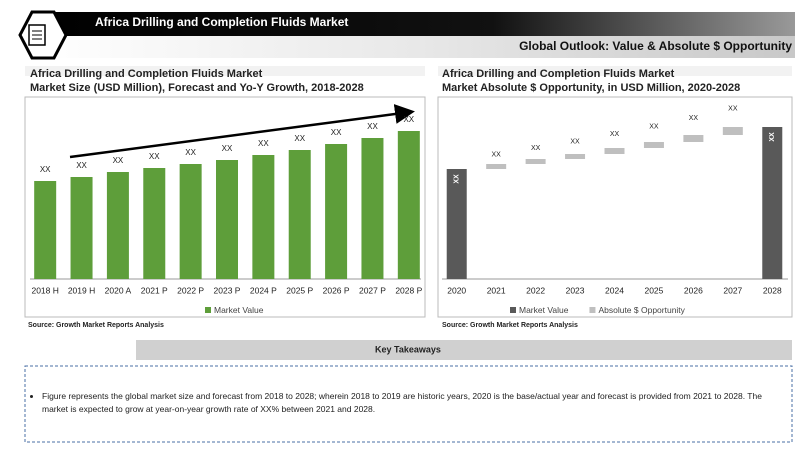 The height and width of the screenshot is (461, 812). What do you see at coordinates (641, 310) in the screenshot?
I see `legend-label: Absolute $ Opportunity` at bounding box center [641, 310].